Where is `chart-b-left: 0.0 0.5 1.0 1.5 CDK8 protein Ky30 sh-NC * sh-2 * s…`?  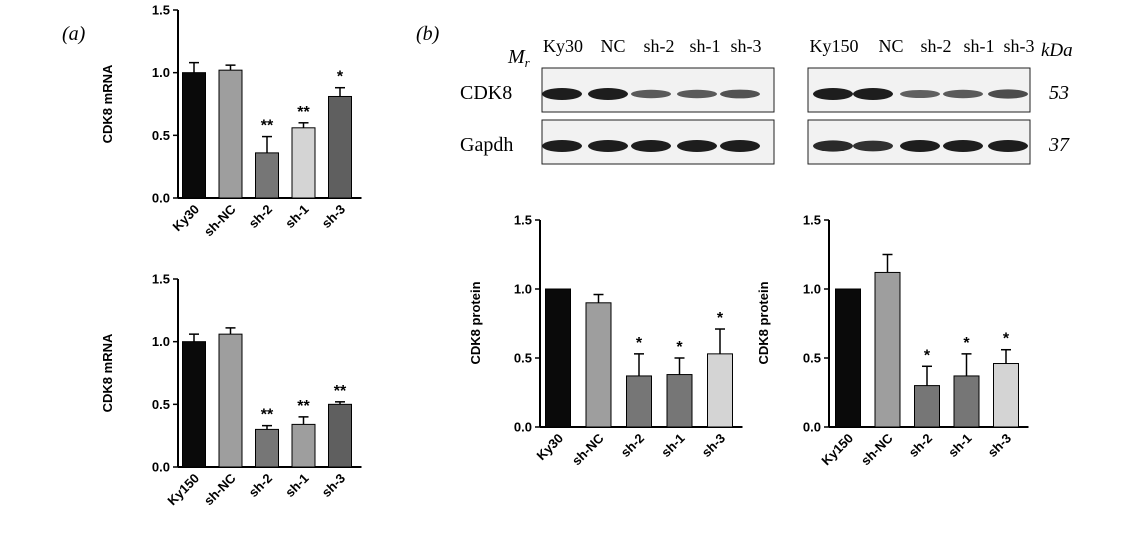
chart-b-left: 0.0 0.5 1.0 1.5 CDK8 protein Ky30 sh-NC * sh-2 * s… is located at coordinates (605, 340).